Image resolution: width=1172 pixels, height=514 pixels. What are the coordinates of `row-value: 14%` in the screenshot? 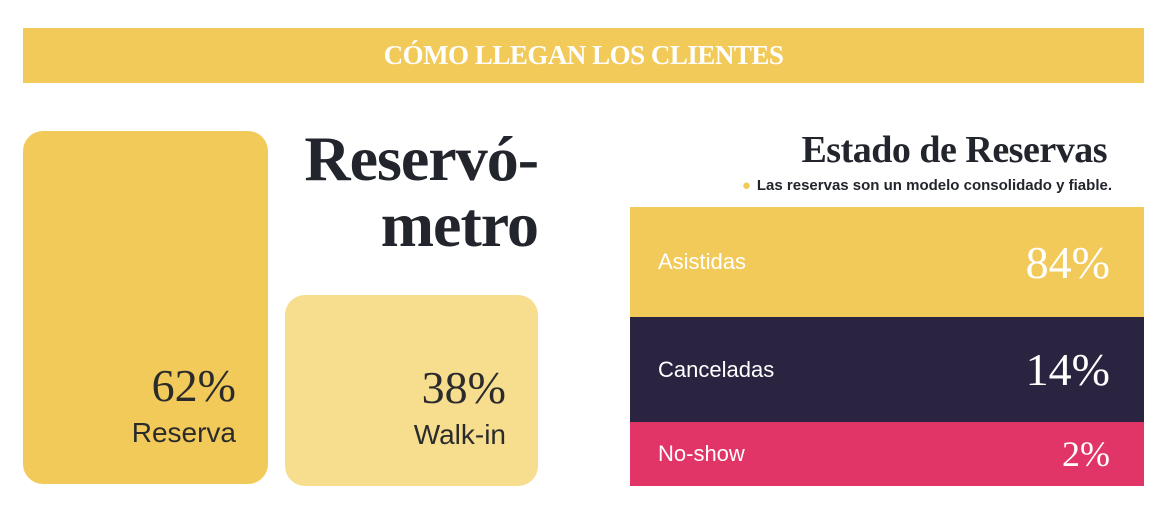 It's located at (1067, 369).